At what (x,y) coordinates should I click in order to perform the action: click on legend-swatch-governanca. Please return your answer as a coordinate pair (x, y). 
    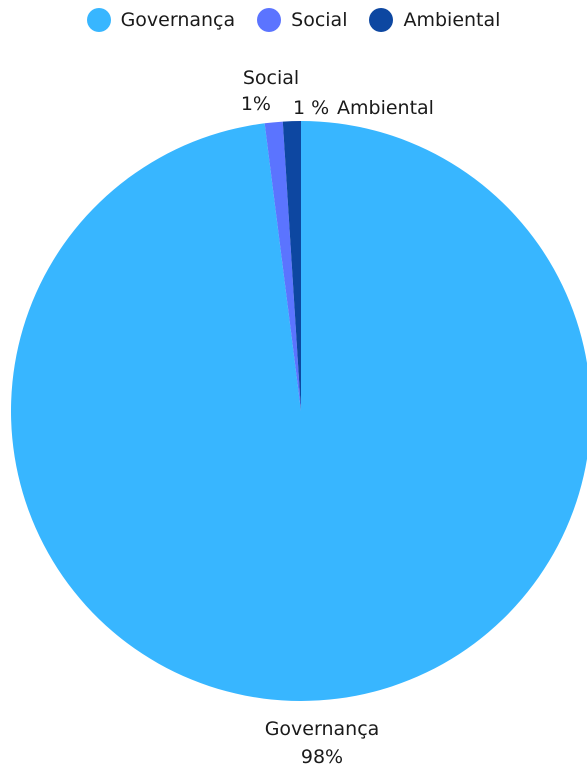
    Looking at the image, I should click on (98, 20).